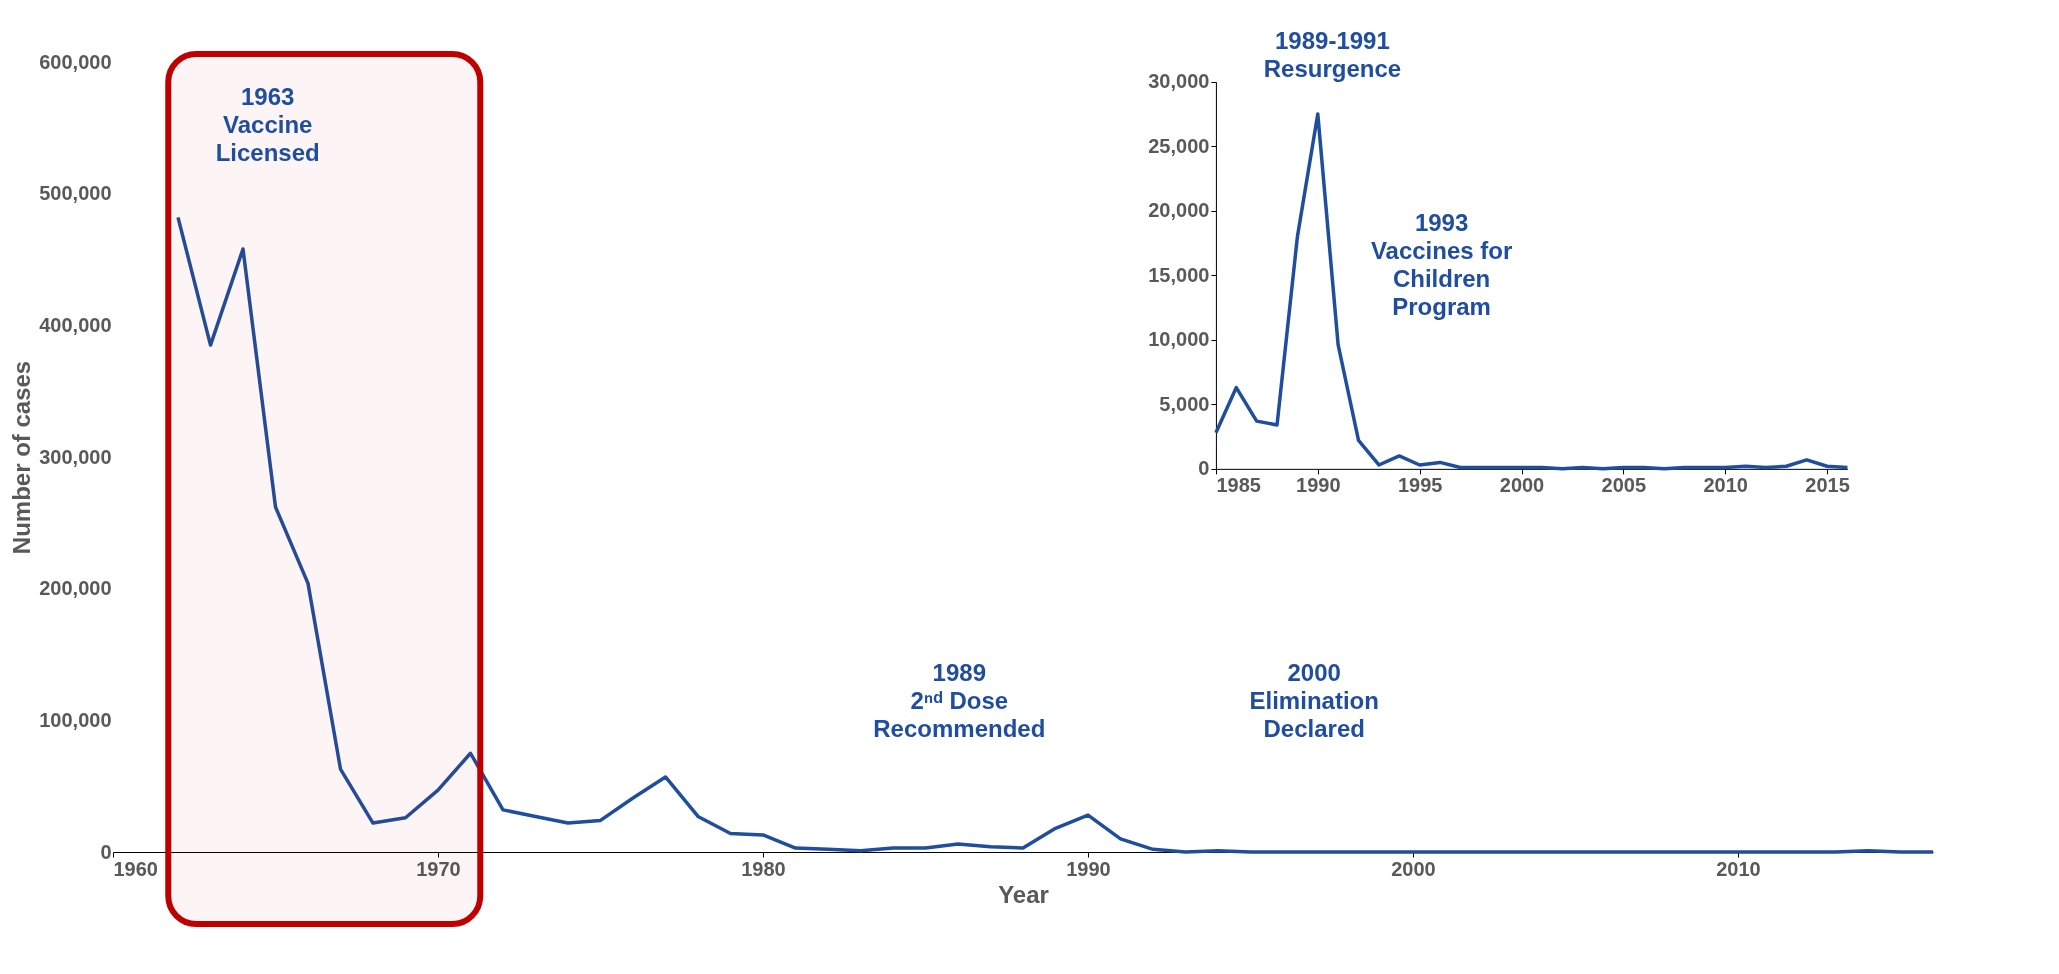  Describe the element at coordinates (75, 588) in the screenshot. I see `y-tick-label: 200,000` at that location.